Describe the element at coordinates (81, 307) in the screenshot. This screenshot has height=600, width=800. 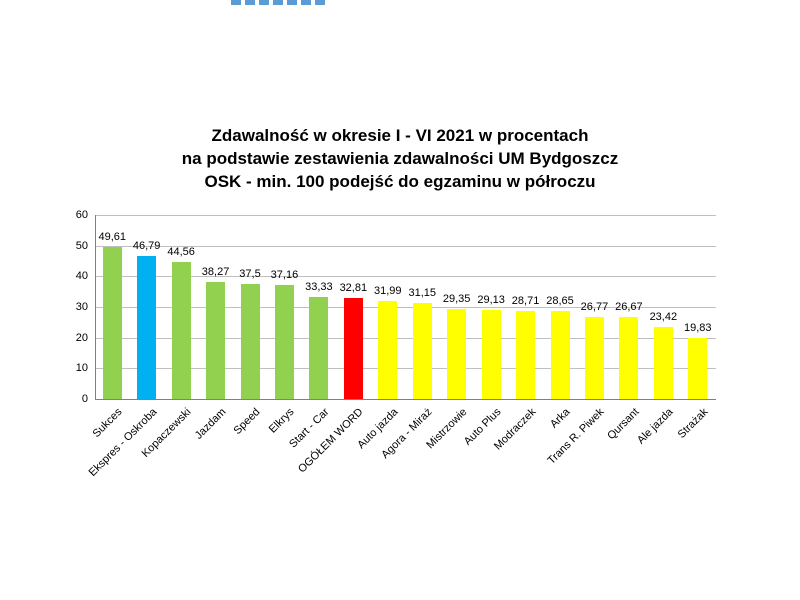
I see `y-tick-label-30: 30` at that location.